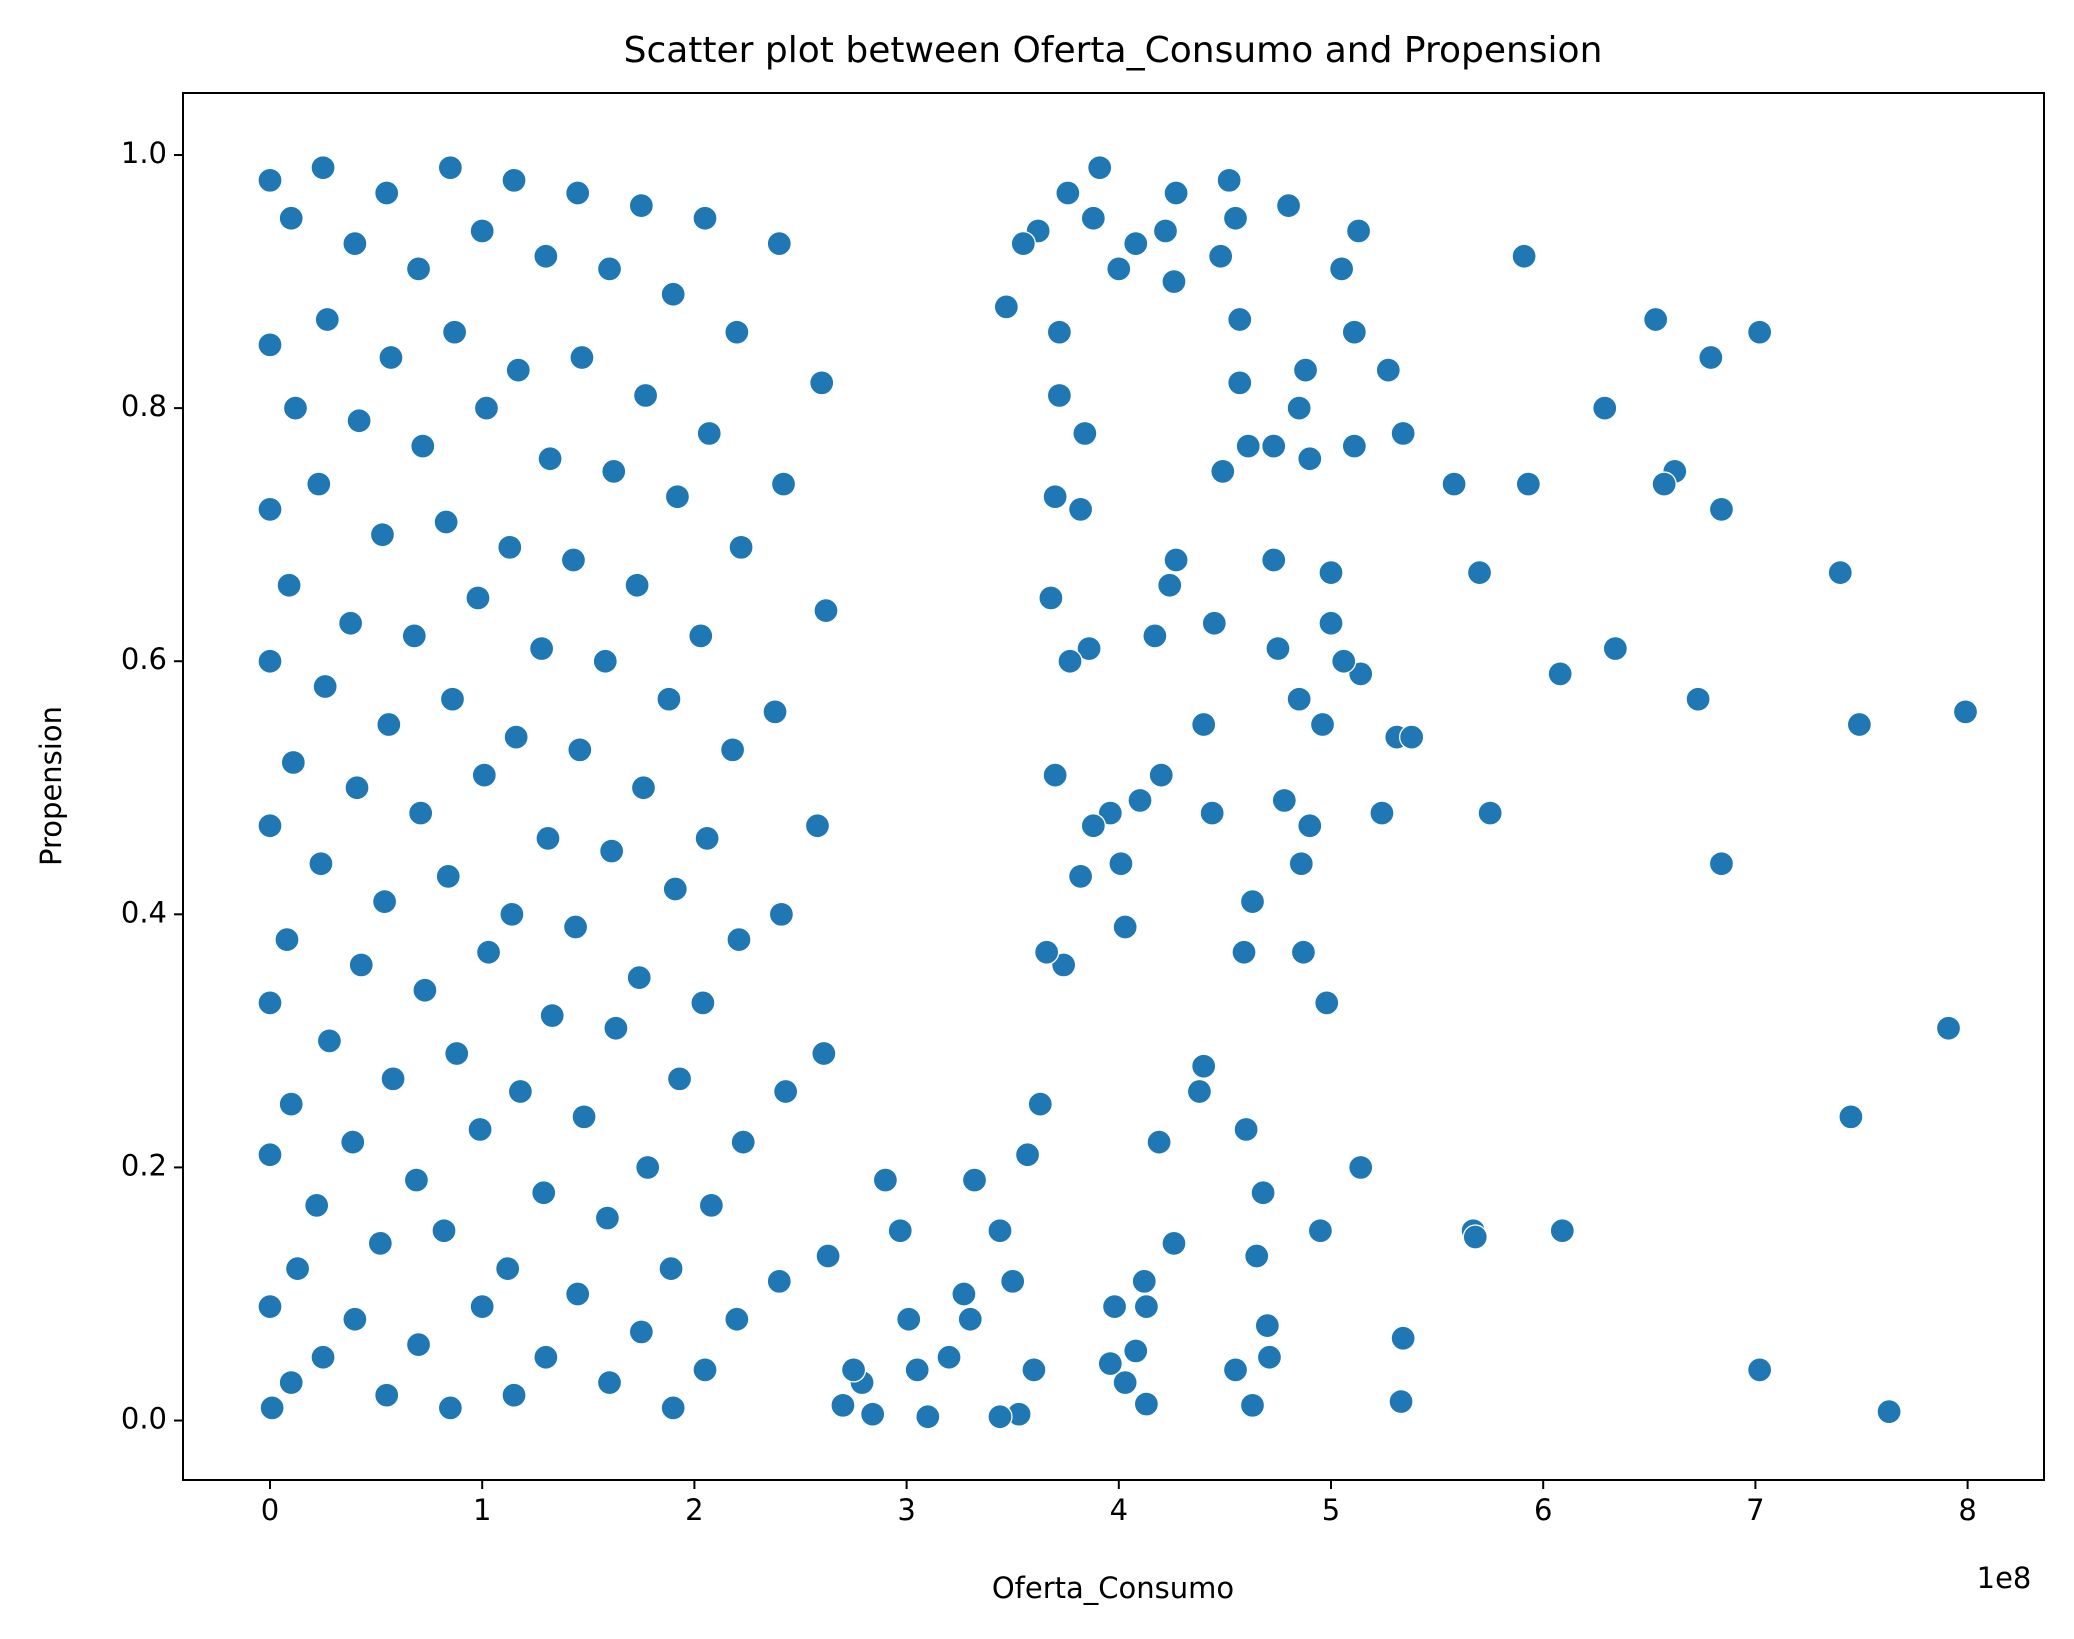  Describe the element at coordinates (1543, 1510) in the screenshot. I see `x-tick-label: 6` at that location.